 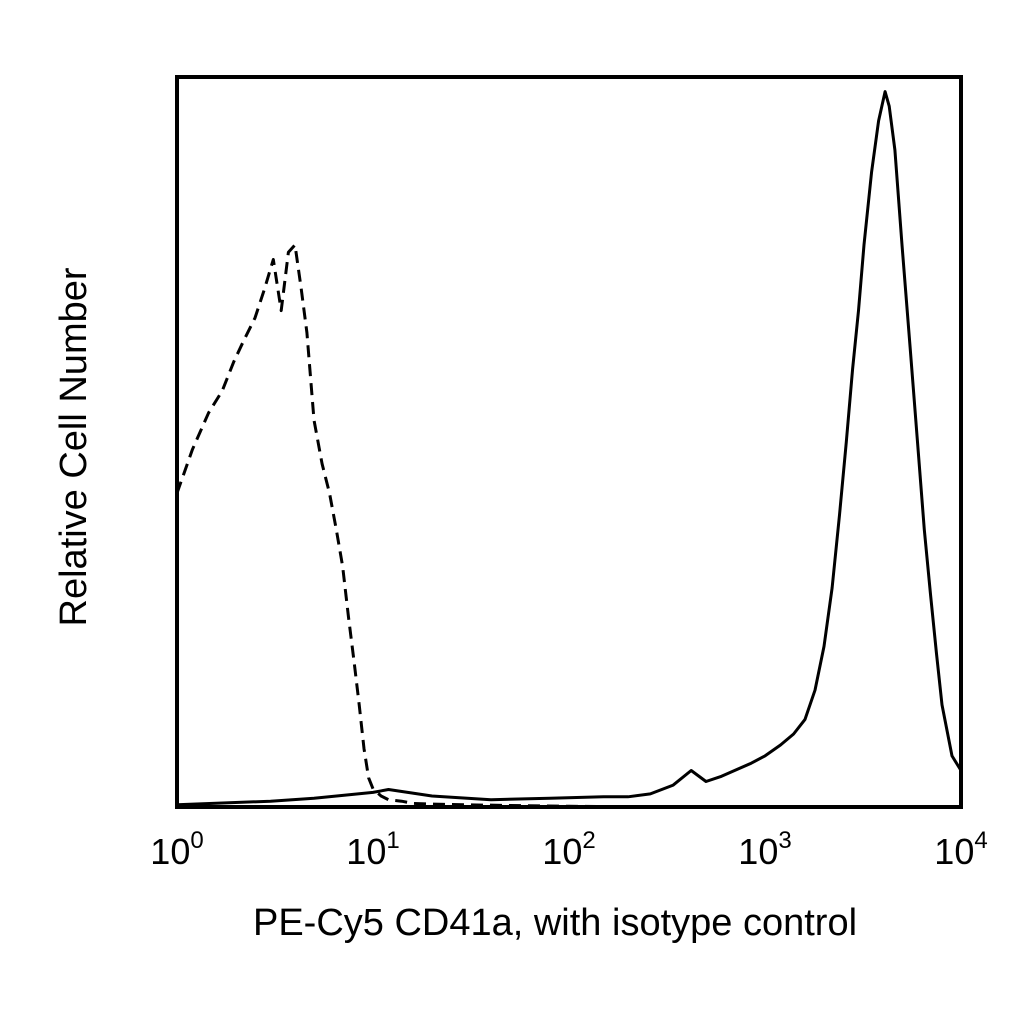 I want to click on x-axis-title: PE-Cy5 CD41a, with isotype control, so click(x=555, y=923).